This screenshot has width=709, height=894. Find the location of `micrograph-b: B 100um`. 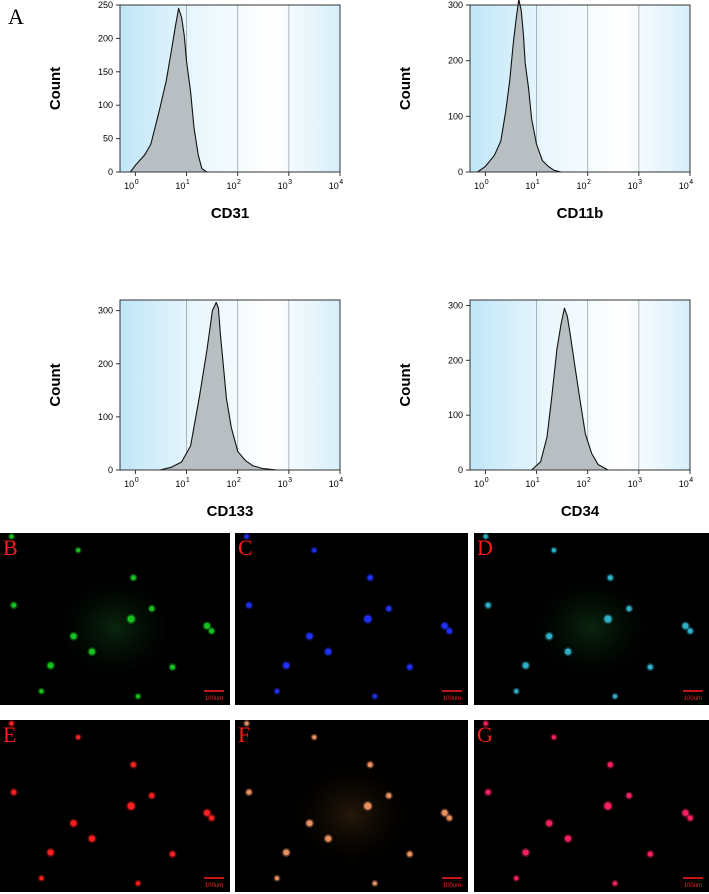

micrograph-b: B 100um is located at coordinates (115, 618).